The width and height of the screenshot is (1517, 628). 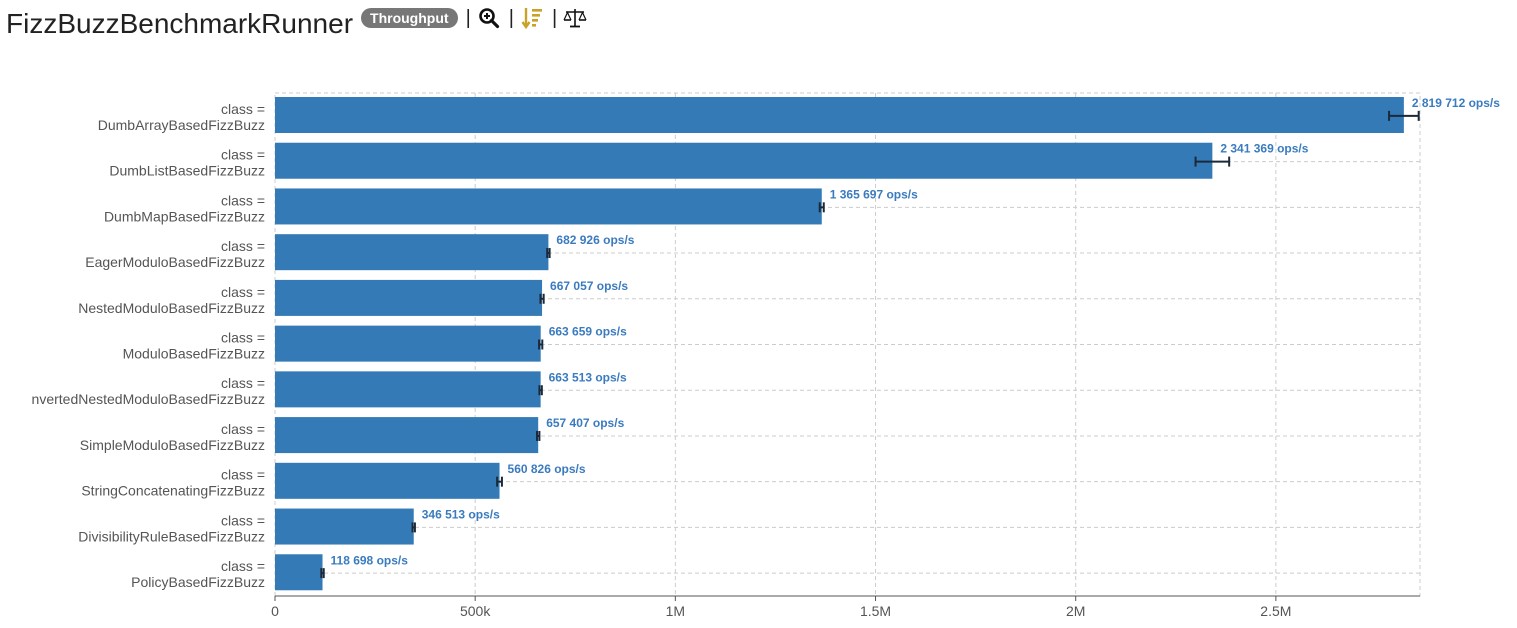 I want to click on category-label: StringConcatenatingFizzBuzz, so click(x=173, y=491).